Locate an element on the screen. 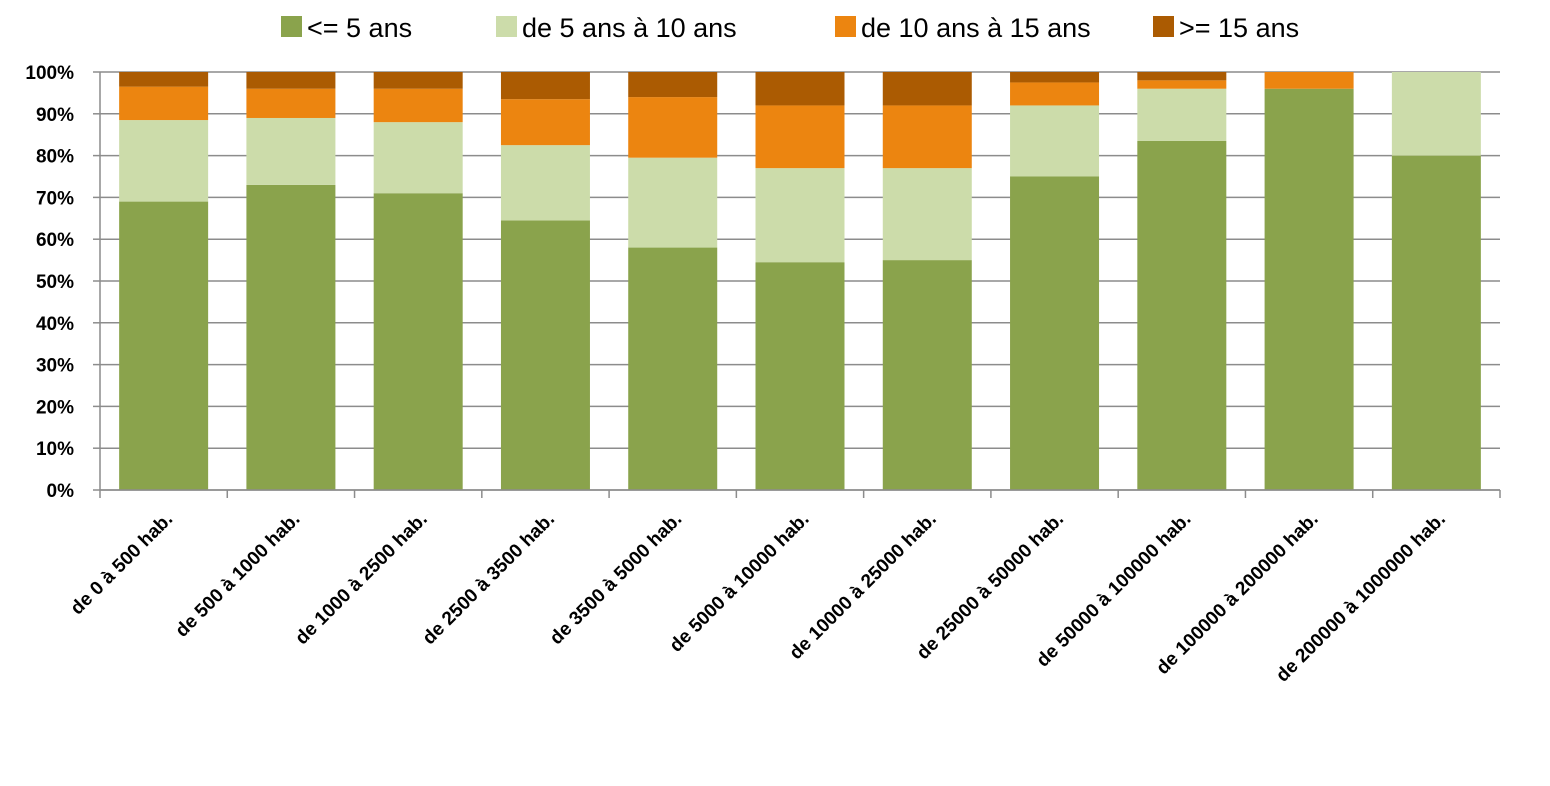 This screenshot has width=1550, height=786. y-tick-label: 10% is located at coordinates (55, 449).